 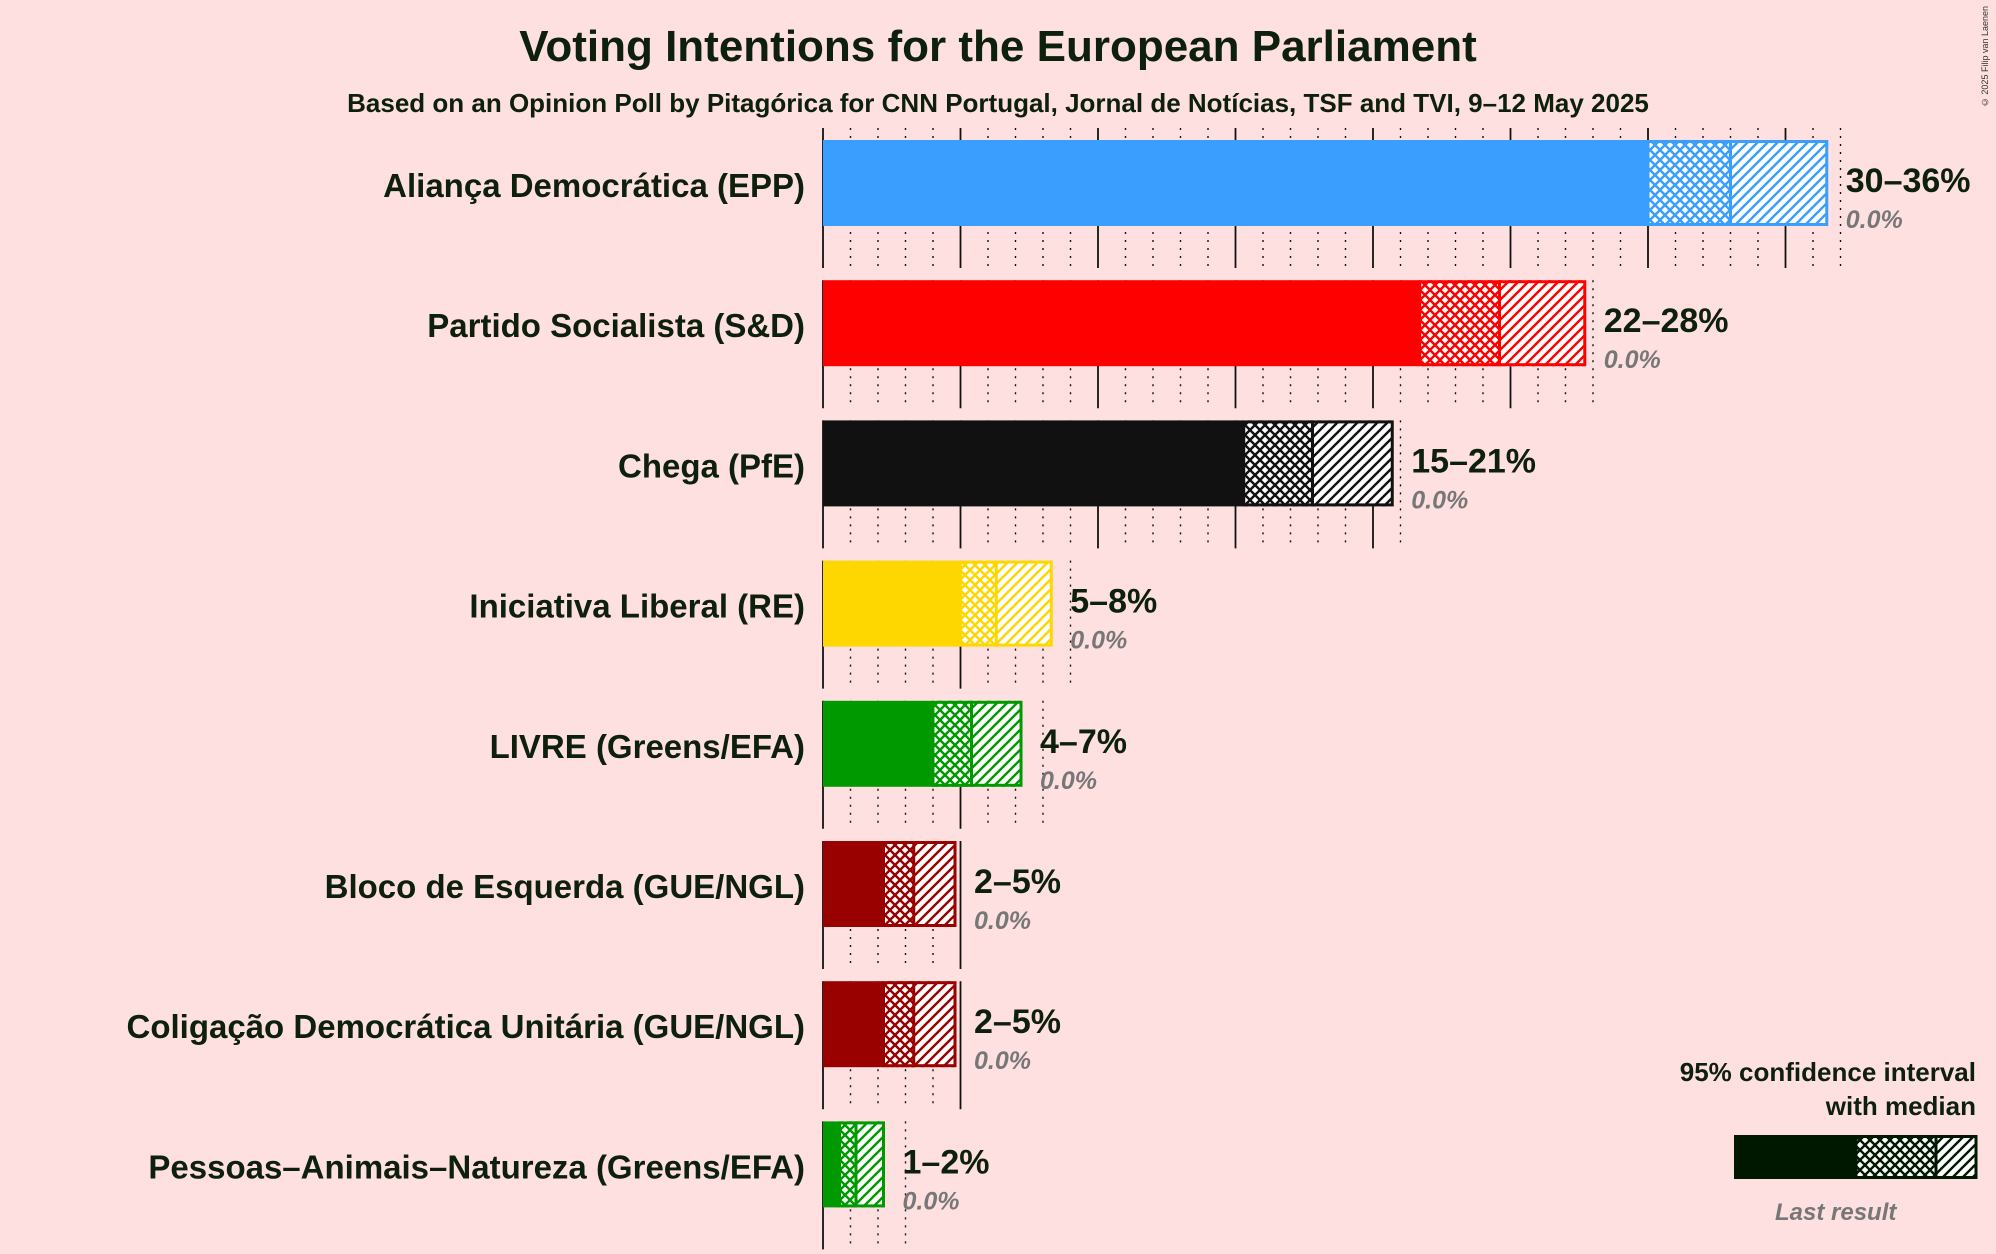 I want to click on party-row: Iniciativa Liberal (RE) 5–8% 0.0%, so click(x=813, y=607).